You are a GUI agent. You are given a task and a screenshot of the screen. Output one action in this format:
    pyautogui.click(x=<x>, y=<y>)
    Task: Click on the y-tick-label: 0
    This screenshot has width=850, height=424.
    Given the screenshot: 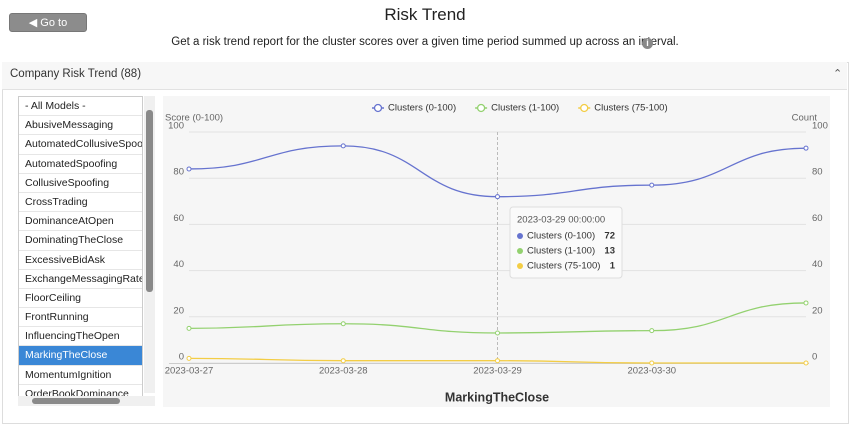 What is the action you would take?
    pyautogui.click(x=181, y=357)
    